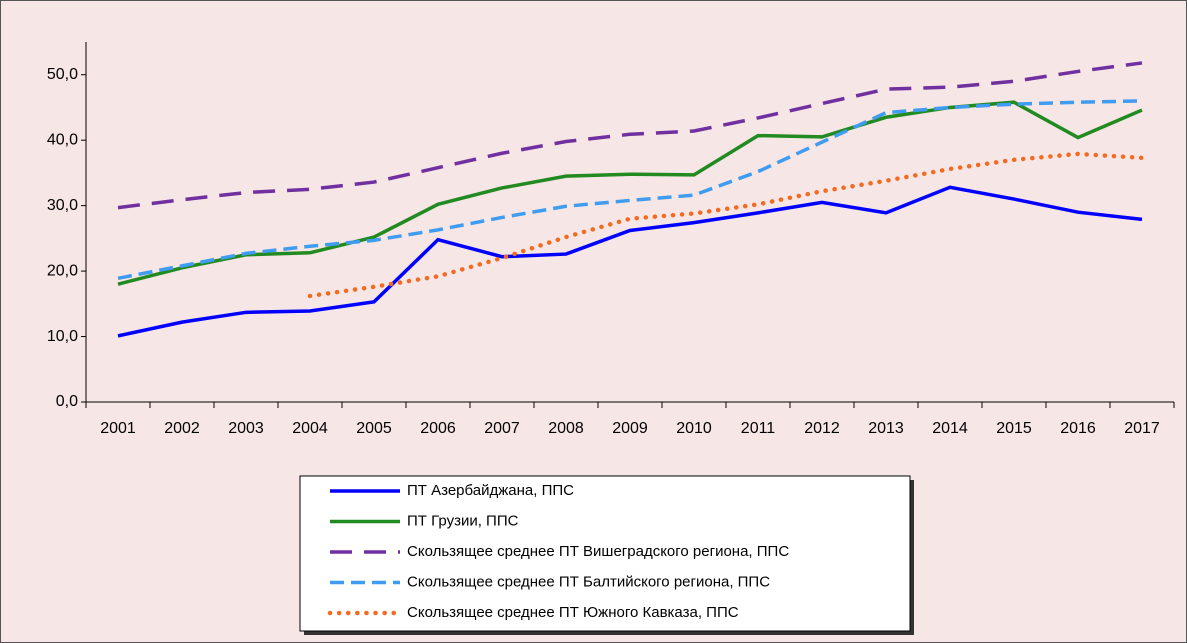 This screenshot has width=1187, height=643. What do you see at coordinates (62, 270) in the screenshot?
I see `y-tick-label: 20,0` at bounding box center [62, 270].